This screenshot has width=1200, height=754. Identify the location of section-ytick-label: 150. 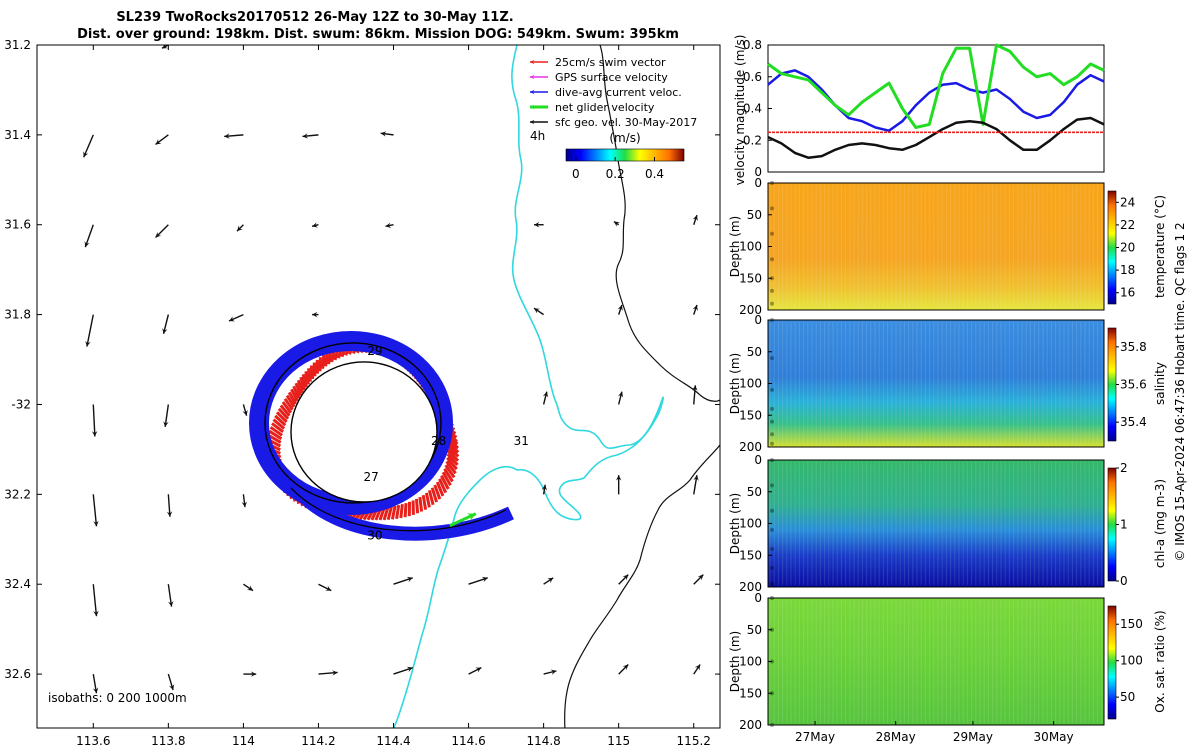
(750, 415).